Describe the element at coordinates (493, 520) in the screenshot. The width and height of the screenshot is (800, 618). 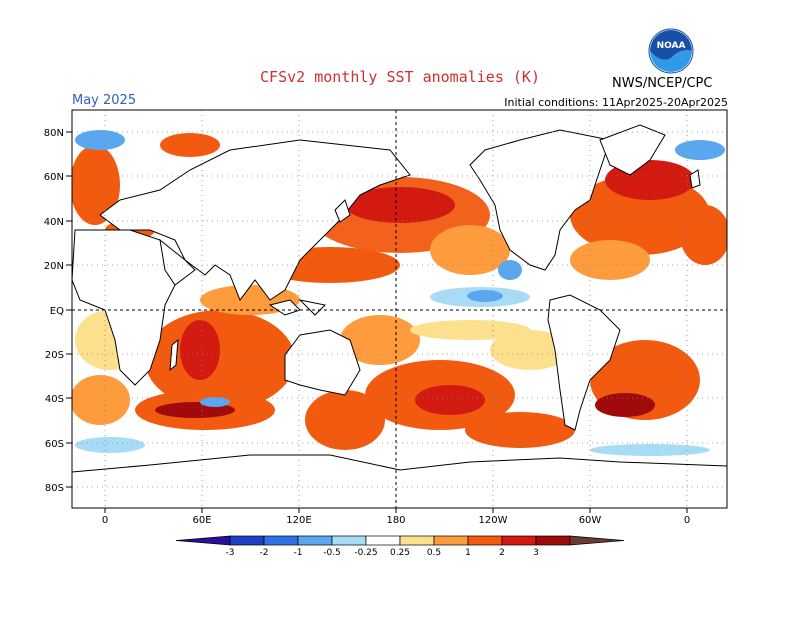
I see `lon-label: 120W` at that location.